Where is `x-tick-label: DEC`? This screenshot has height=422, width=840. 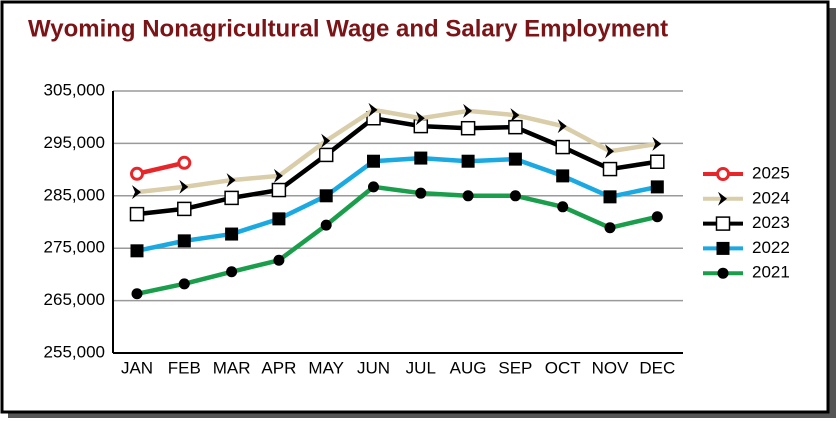 x-tick-label: DEC is located at coordinates (657, 367).